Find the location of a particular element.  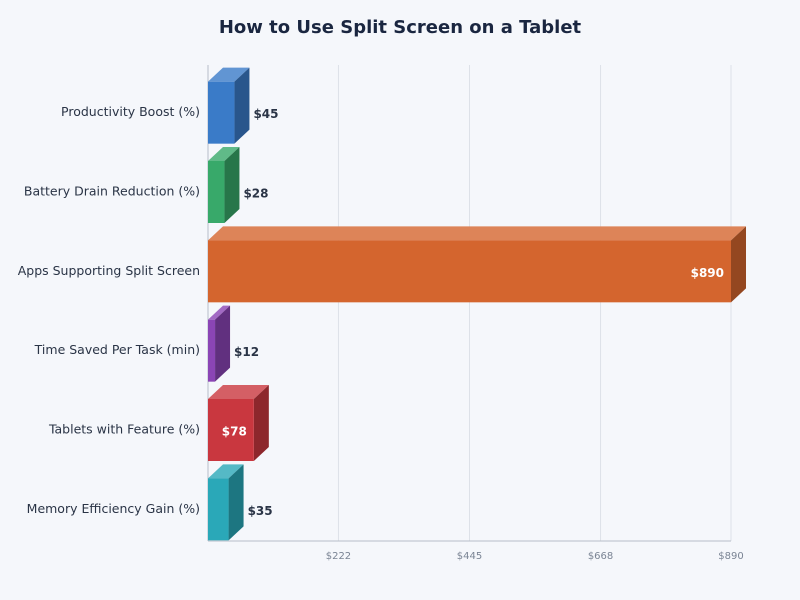

value-label: $890 is located at coordinates (707, 273).